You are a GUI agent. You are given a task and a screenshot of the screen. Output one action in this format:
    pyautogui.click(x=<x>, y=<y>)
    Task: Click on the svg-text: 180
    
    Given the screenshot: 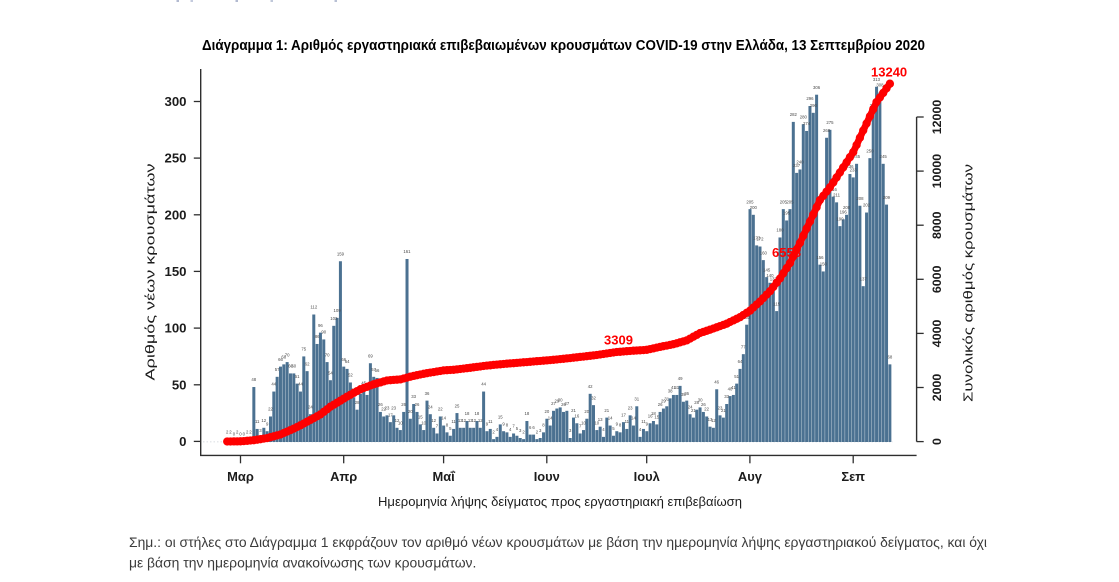 What is the action you would take?
    pyautogui.click(x=780, y=230)
    